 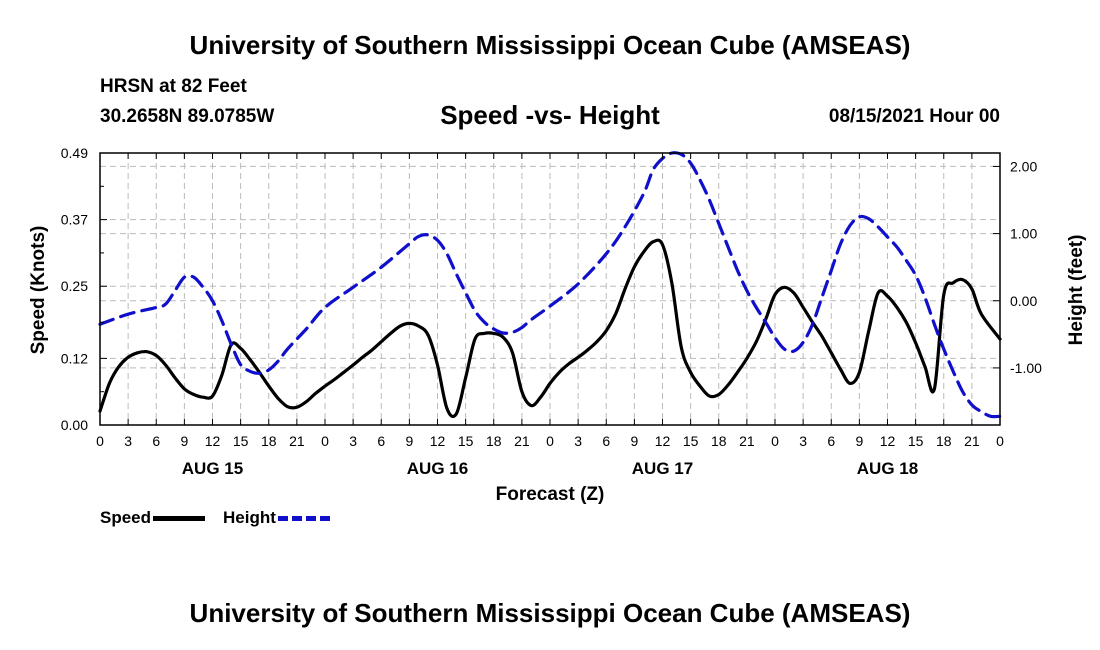 What do you see at coordinates (74, 220) in the screenshot?
I see `y-tick-label: 0.37` at bounding box center [74, 220].